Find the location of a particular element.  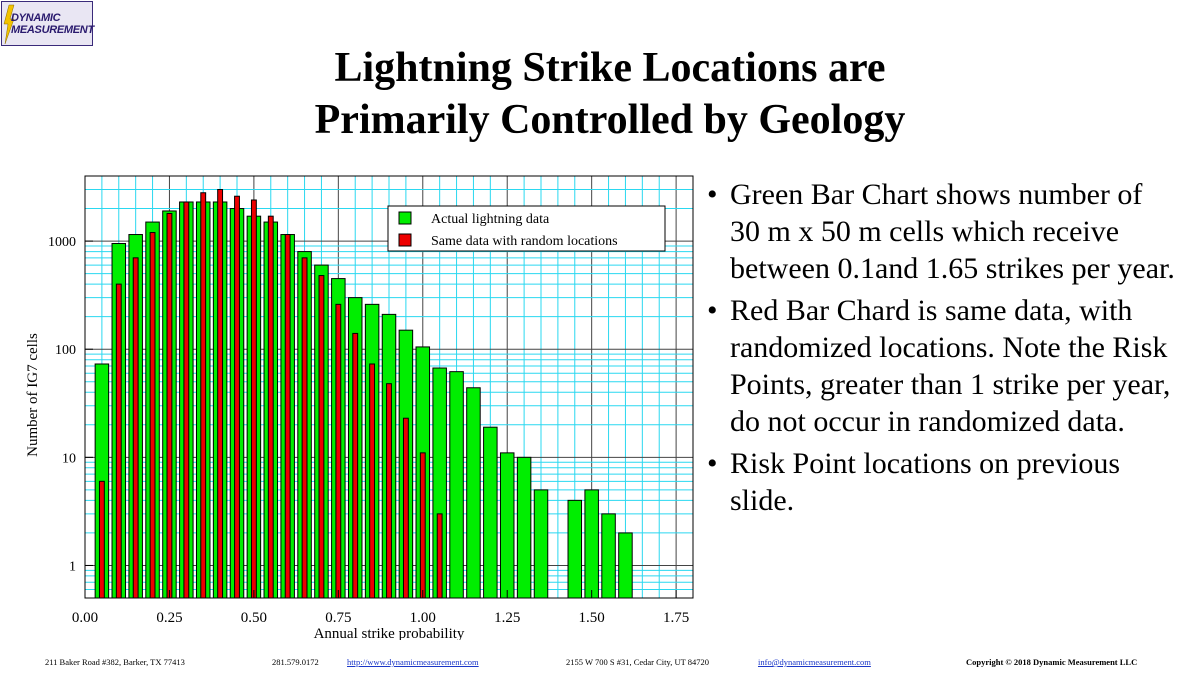

x-tick-label: 1.25 is located at coordinates (507, 618).